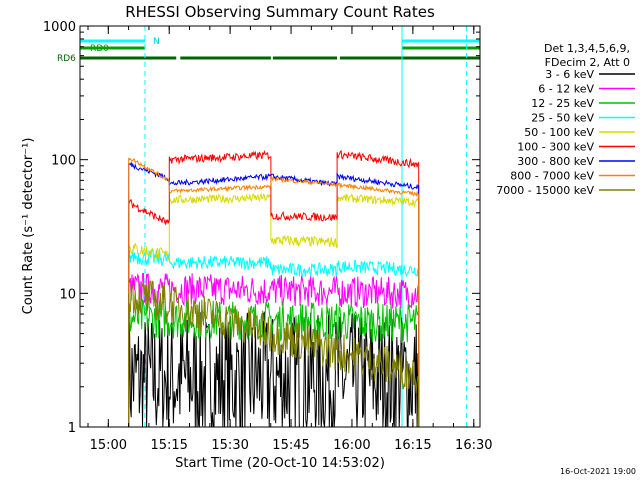 This screenshot has height=480, width=640. Describe the element at coordinates (566, 89) in the screenshot. I see `legend-label: 6 - 12 keV` at that location.